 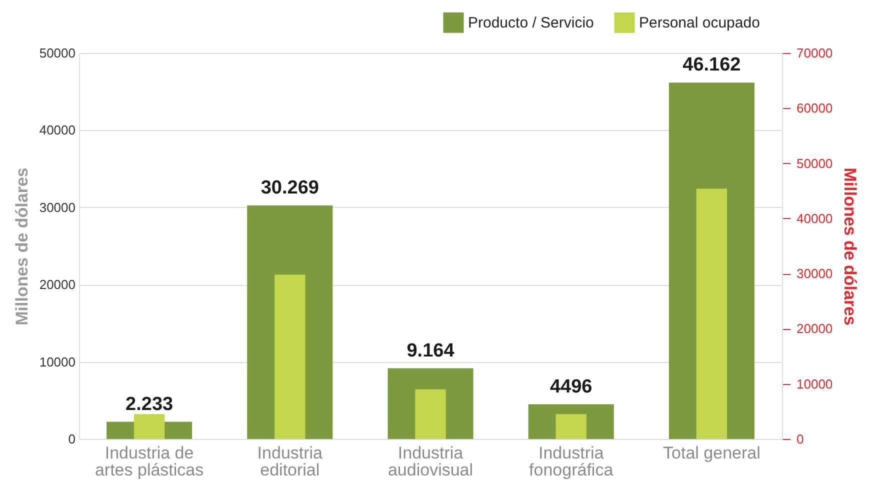 I want to click on x-tick-label: Industria editorial, so click(x=290, y=462).